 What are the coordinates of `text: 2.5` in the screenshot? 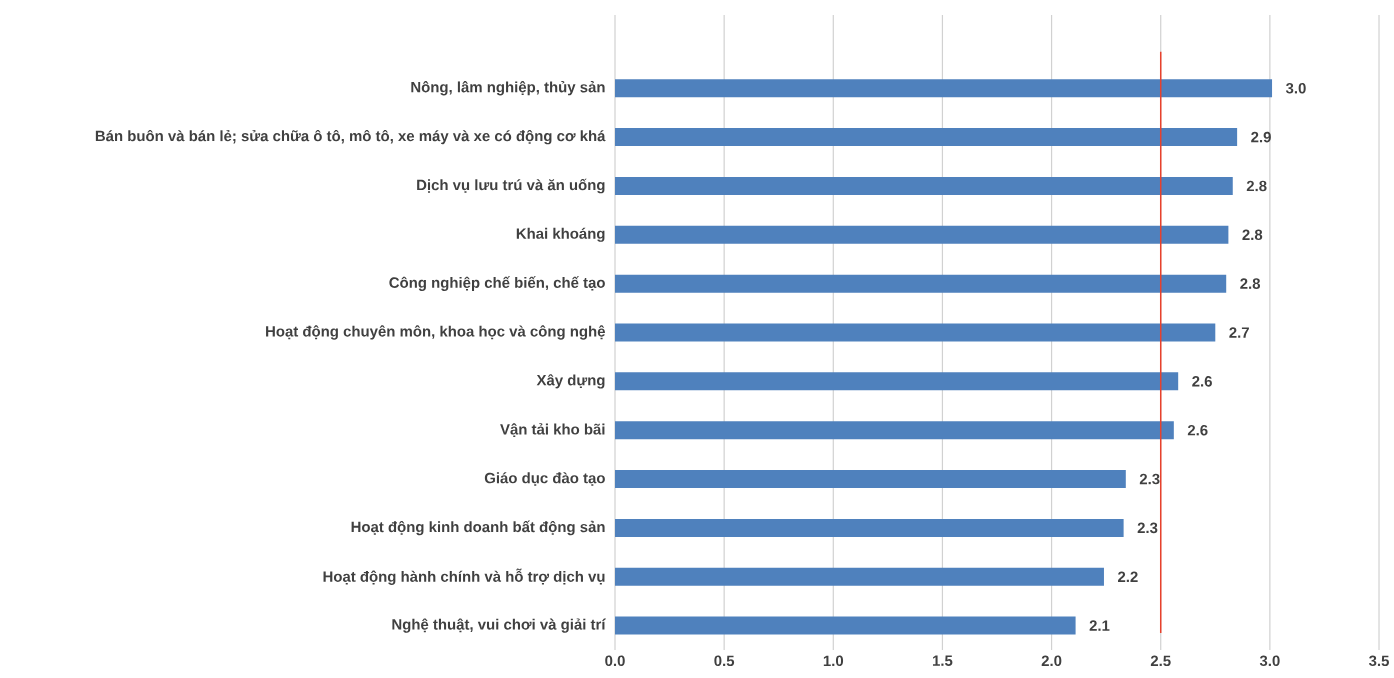 It's located at (1160, 661).